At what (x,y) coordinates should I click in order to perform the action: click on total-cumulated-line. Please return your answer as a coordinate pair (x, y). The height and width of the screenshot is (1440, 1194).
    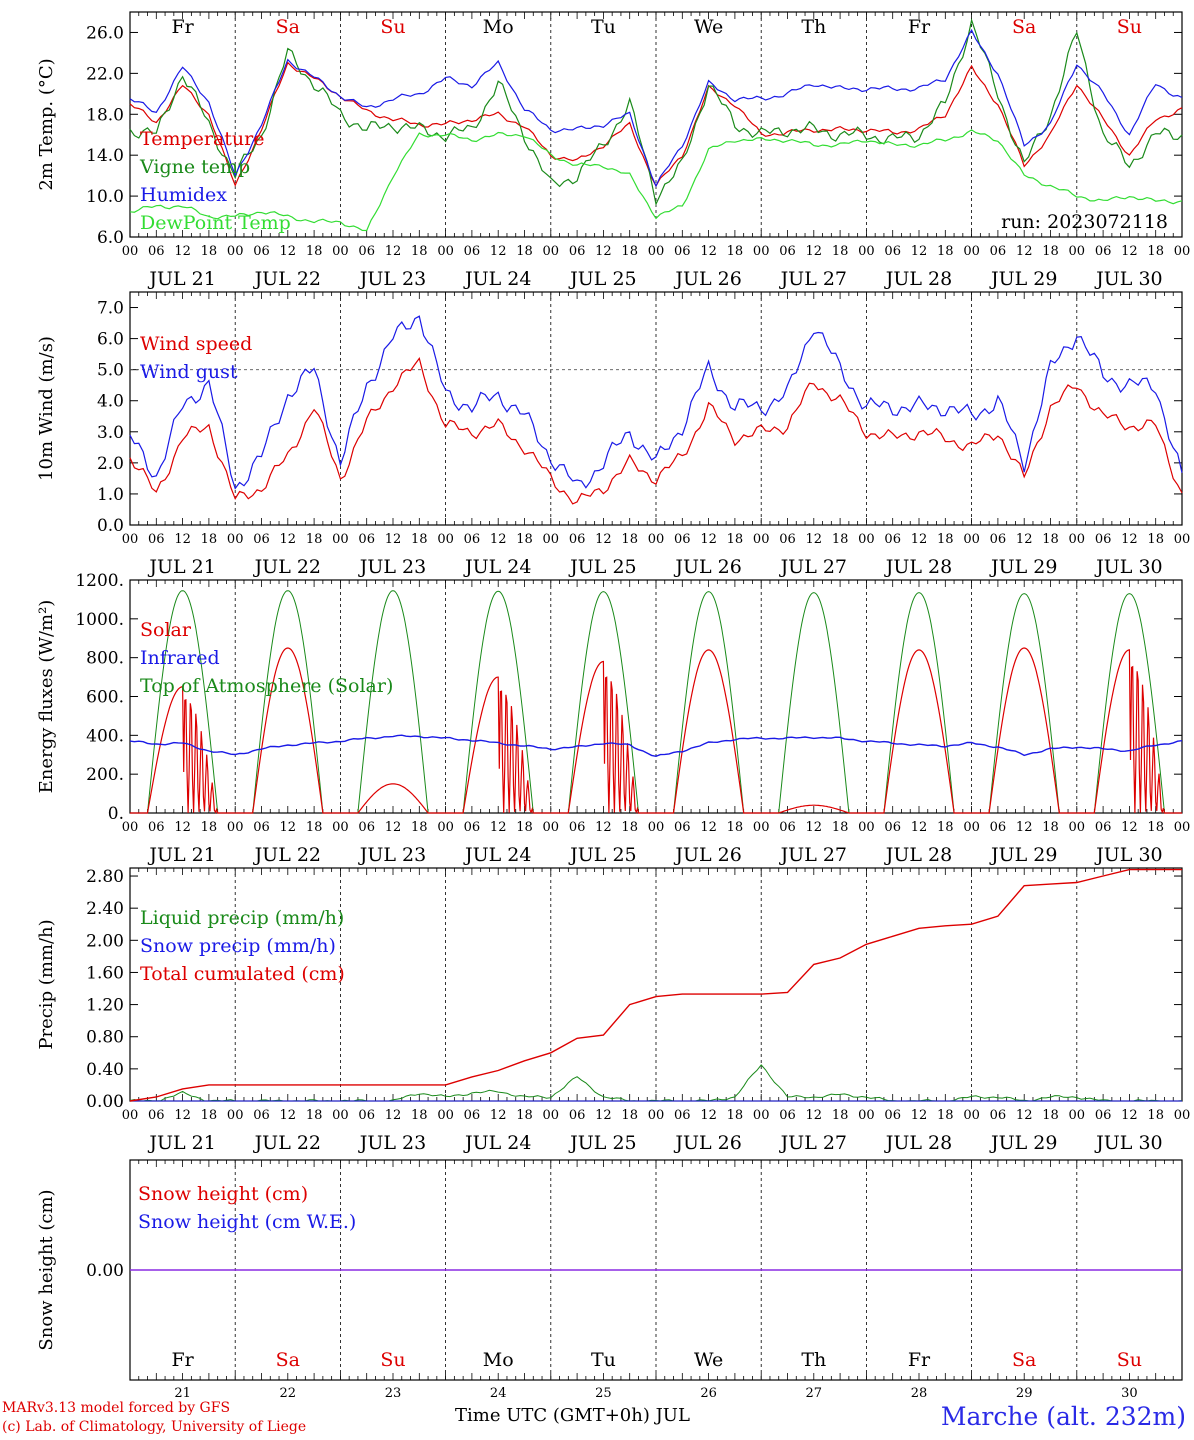
    Looking at the image, I should click on (655, 985).